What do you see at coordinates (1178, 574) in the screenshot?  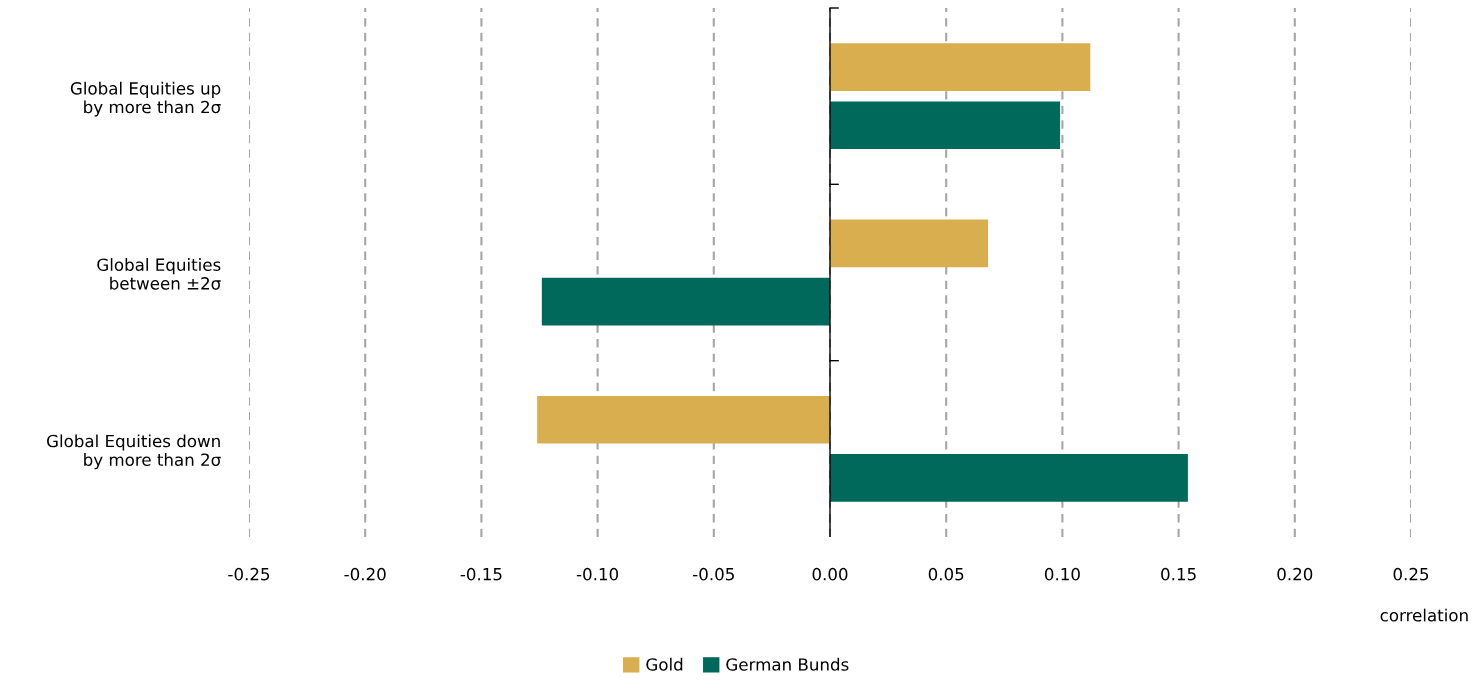 I see `x-tick-label: 0.15` at bounding box center [1178, 574].